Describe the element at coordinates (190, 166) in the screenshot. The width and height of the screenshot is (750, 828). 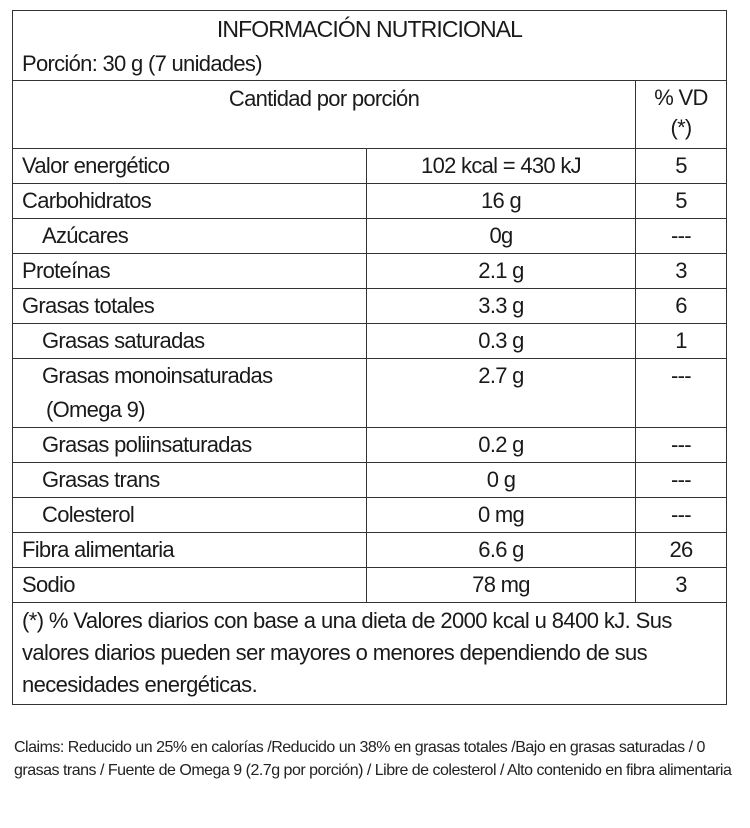
I see `nutrient-name: Valor energético` at that location.